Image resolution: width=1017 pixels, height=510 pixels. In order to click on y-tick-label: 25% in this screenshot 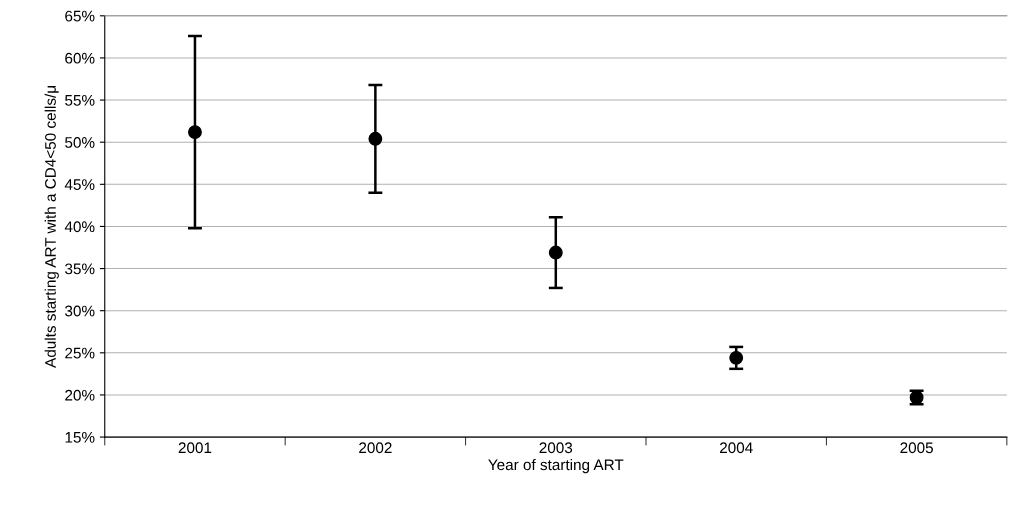, I will do `click(80, 353)`.